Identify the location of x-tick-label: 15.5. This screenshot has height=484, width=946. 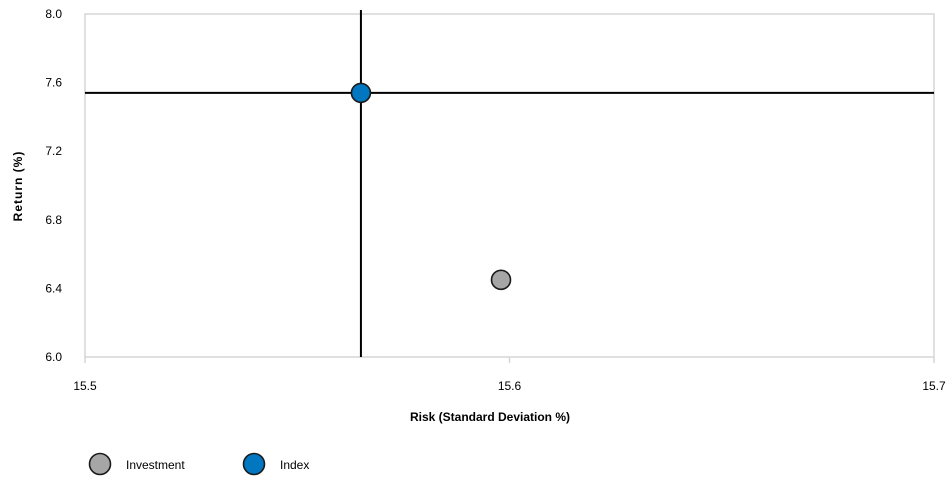
(85, 386).